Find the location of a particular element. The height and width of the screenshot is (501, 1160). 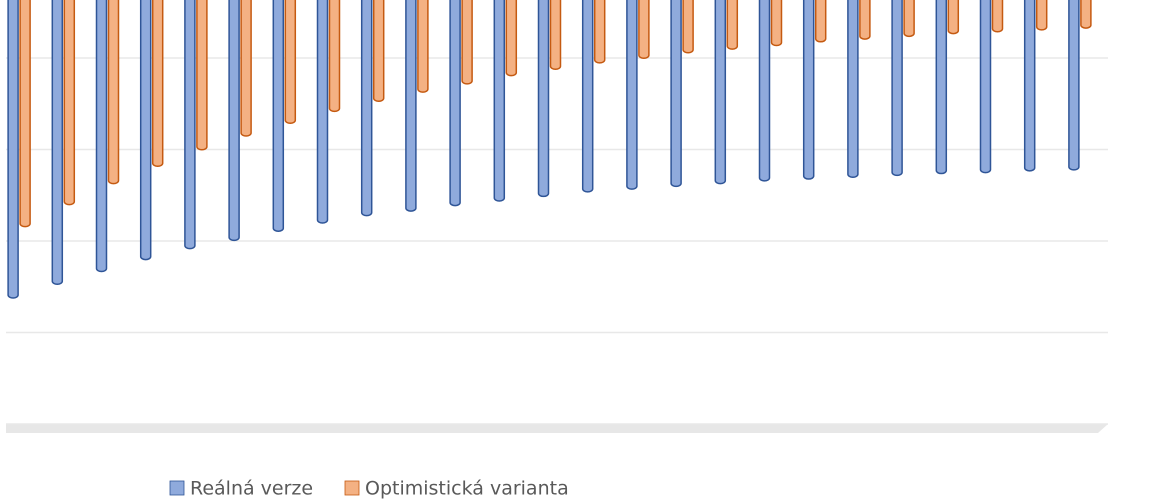

legend-label: Reálná verze is located at coordinates (251, 489).